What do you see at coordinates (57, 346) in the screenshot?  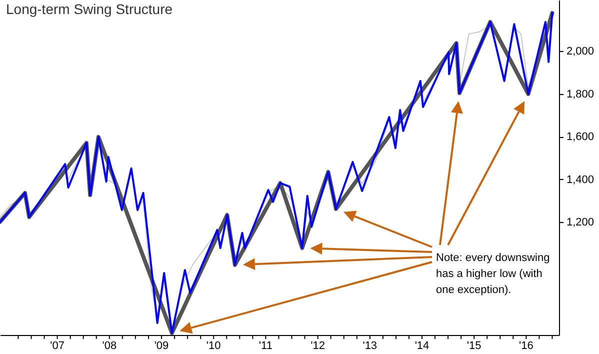 I see `x-tick-label: '07` at bounding box center [57, 346].